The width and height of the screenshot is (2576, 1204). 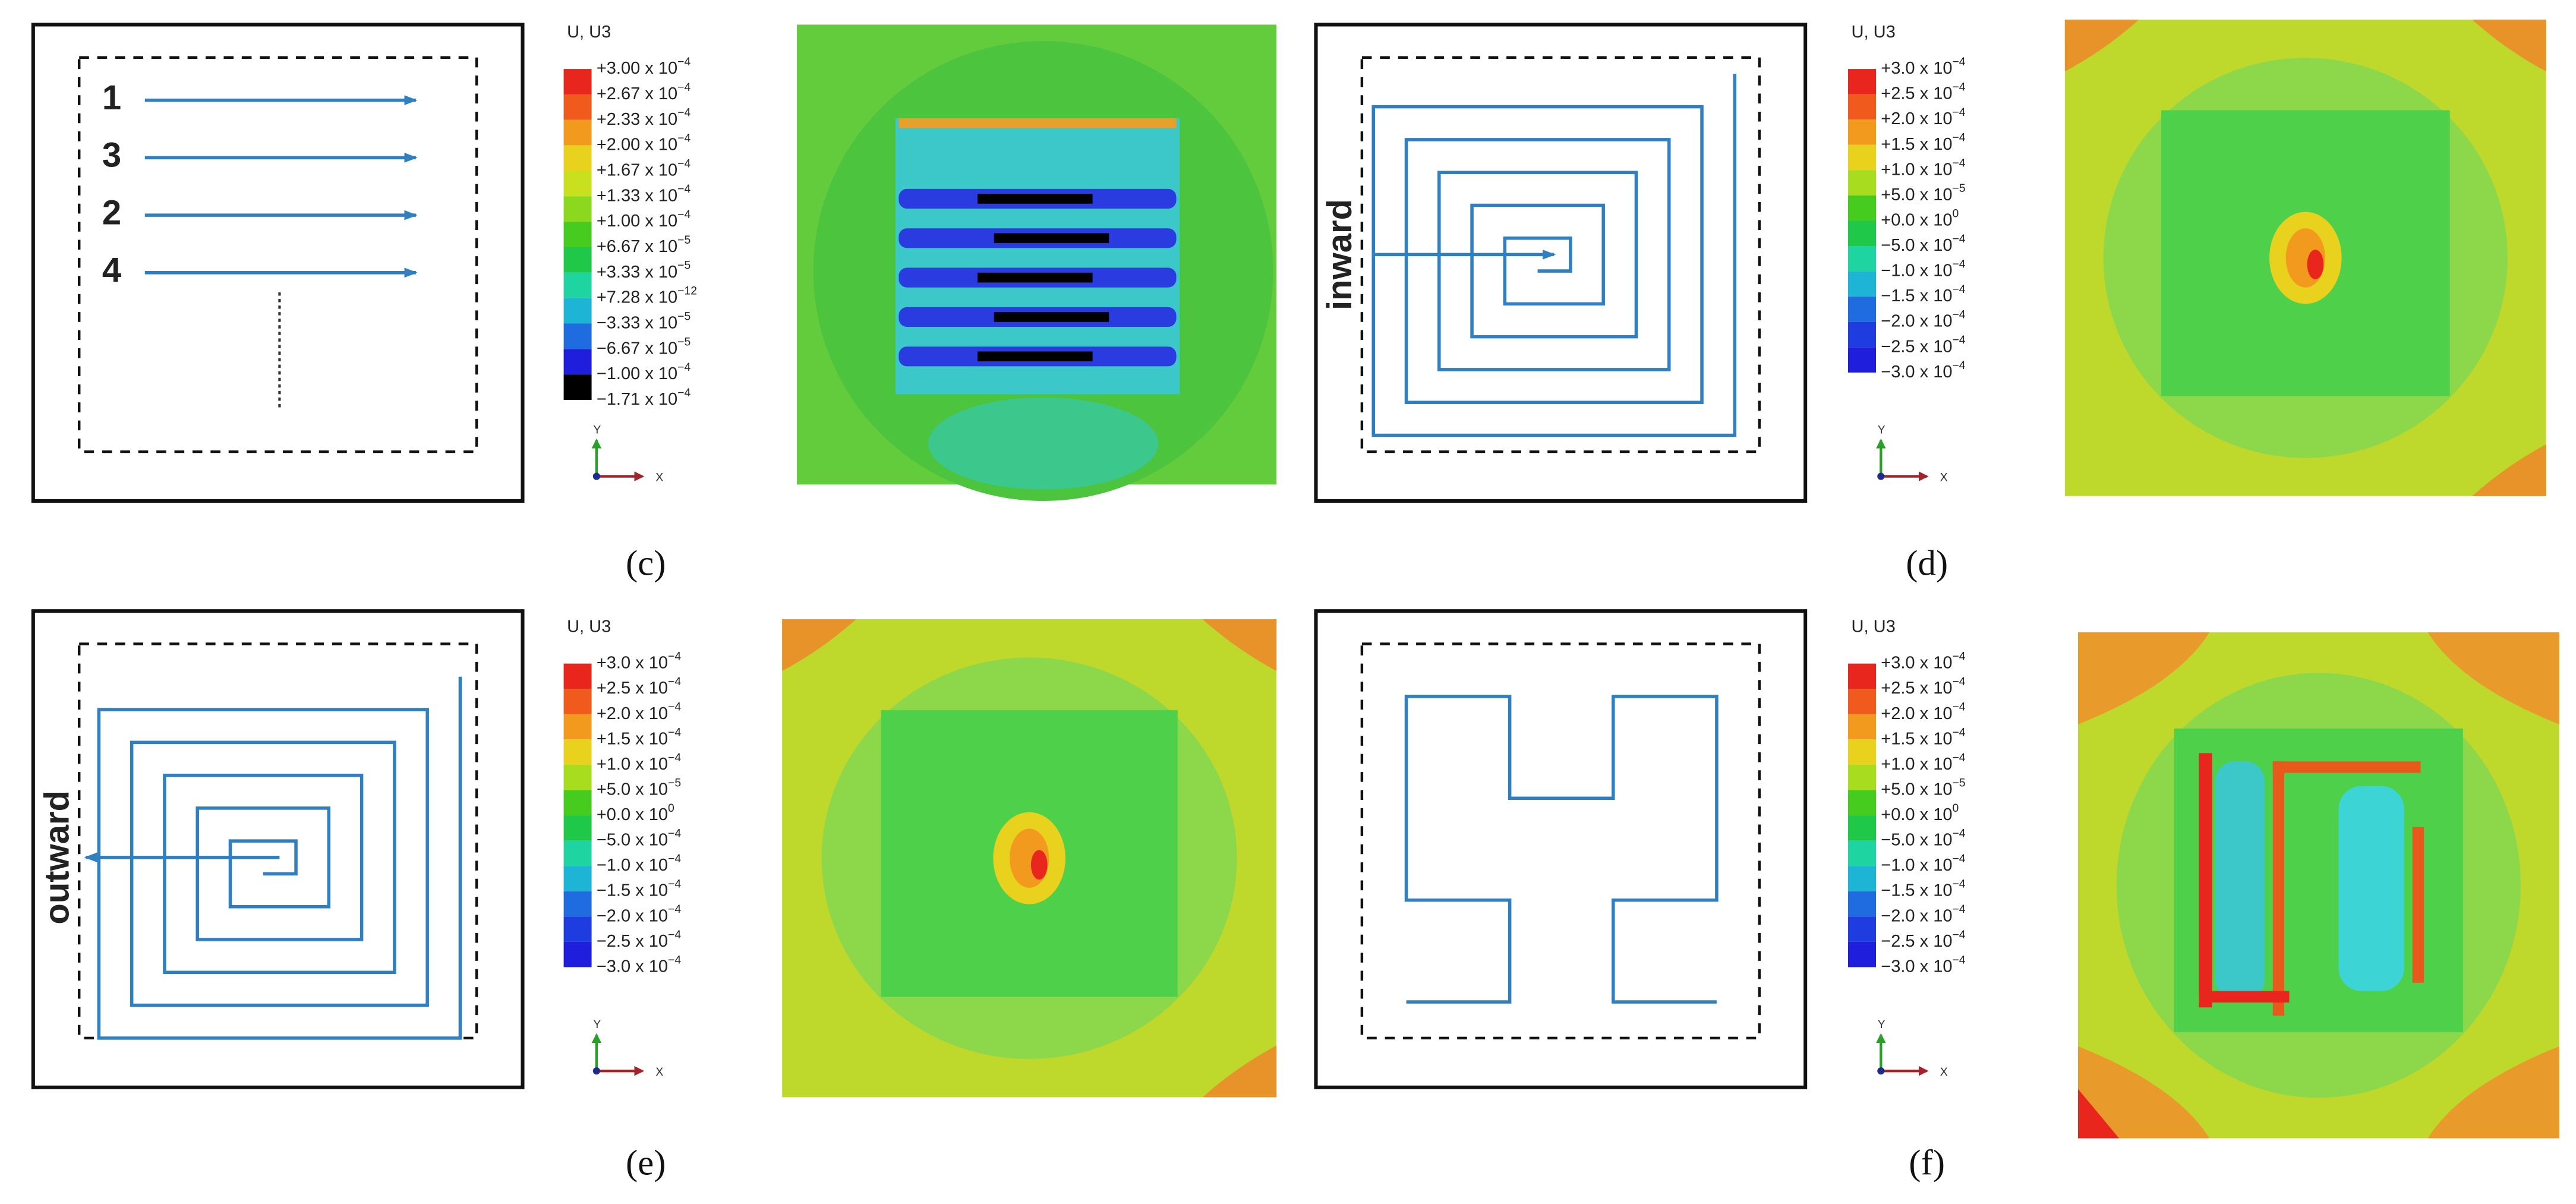 I want to click on panel-label: (c), so click(x=646, y=564).